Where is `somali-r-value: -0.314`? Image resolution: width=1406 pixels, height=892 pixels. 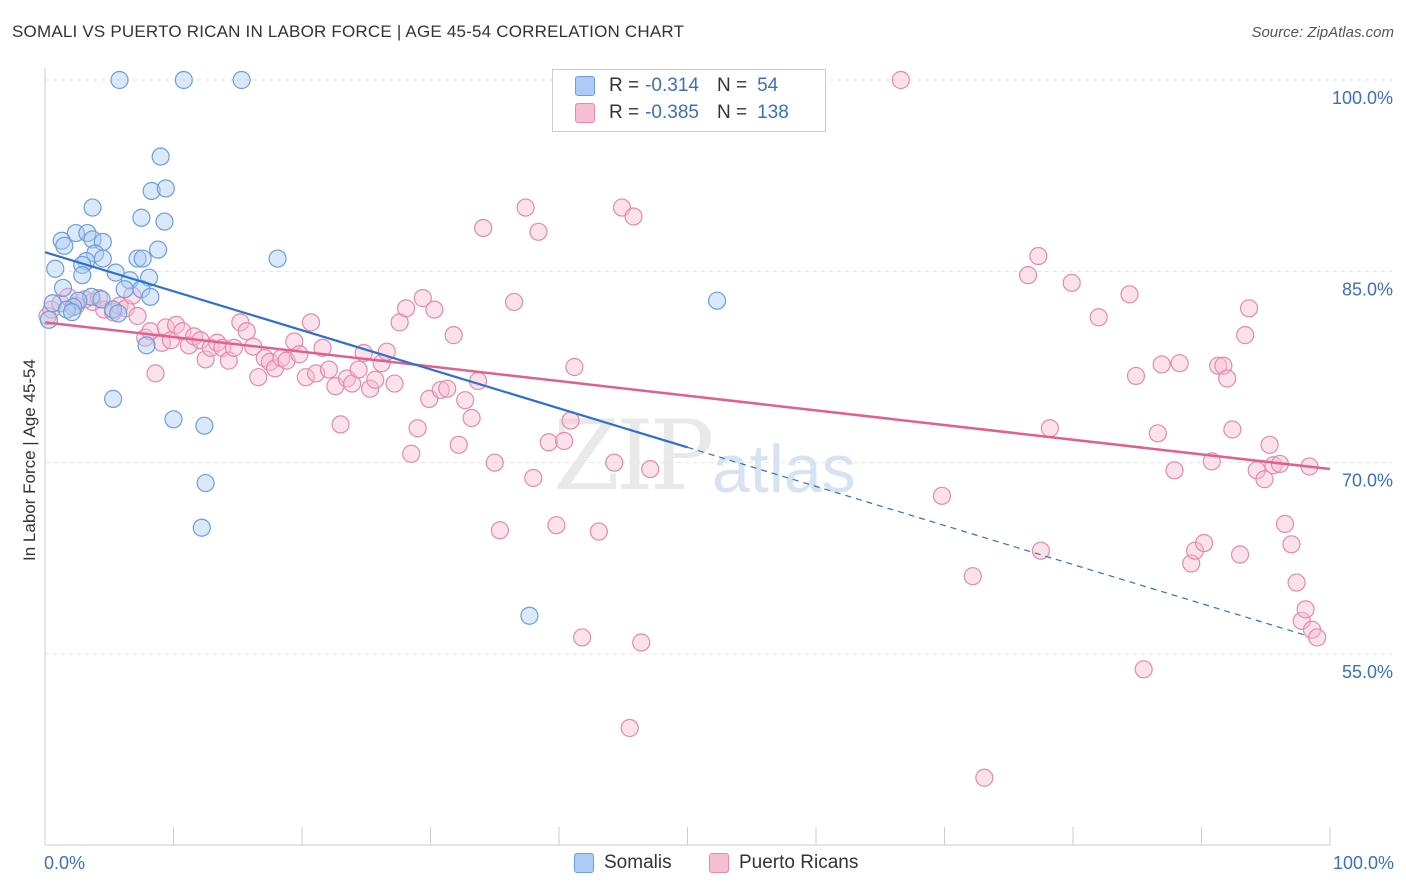 somali-r-value: -0.314 is located at coordinates (672, 85).